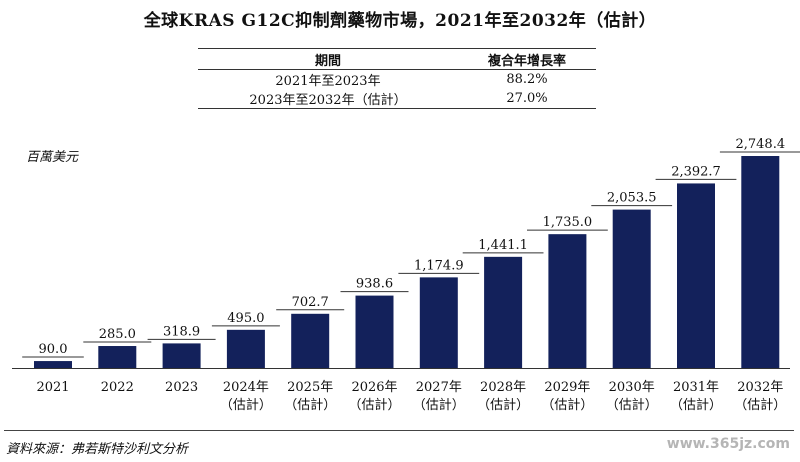 This screenshot has width=800, height=462. Describe the element at coordinates (310, 387) in the screenshot. I see `x-tick-label: 2025年` at that location.